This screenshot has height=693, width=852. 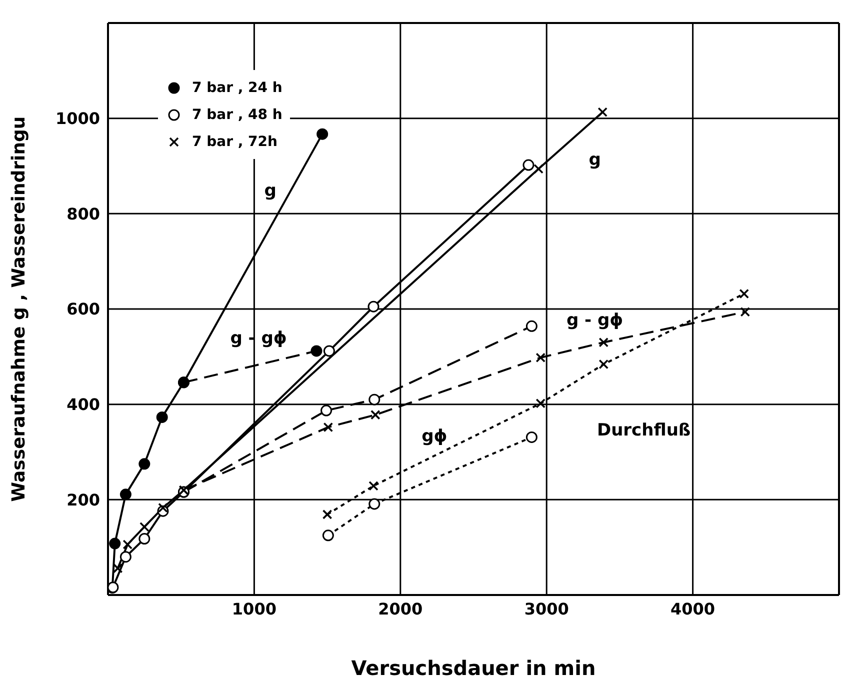 What do you see at coordinates (643, 430) in the screenshot?
I see `annotation: Durchfluß` at bounding box center [643, 430].